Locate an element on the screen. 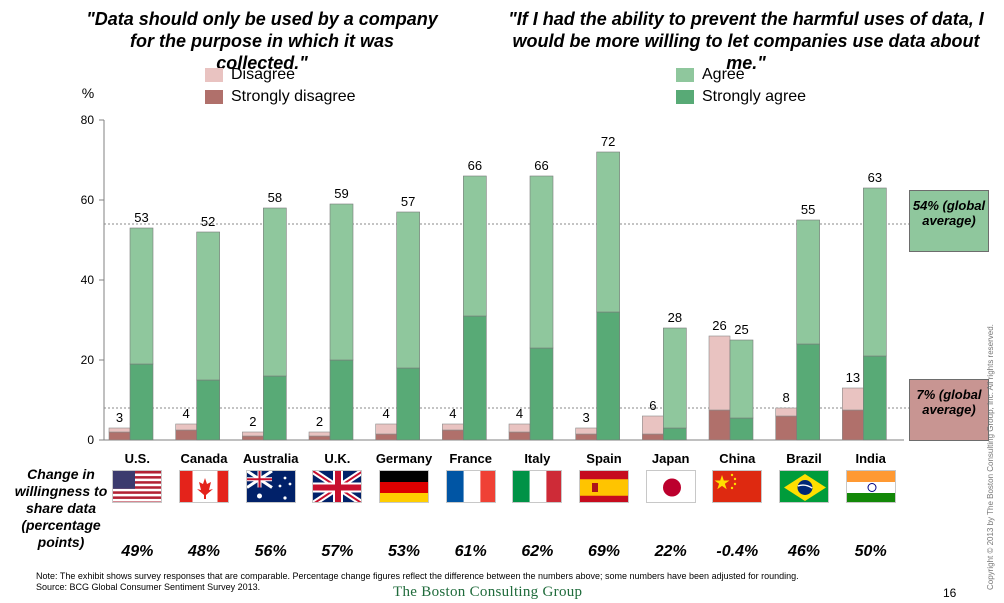  china-flag-icon is located at coordinates (737, 486).